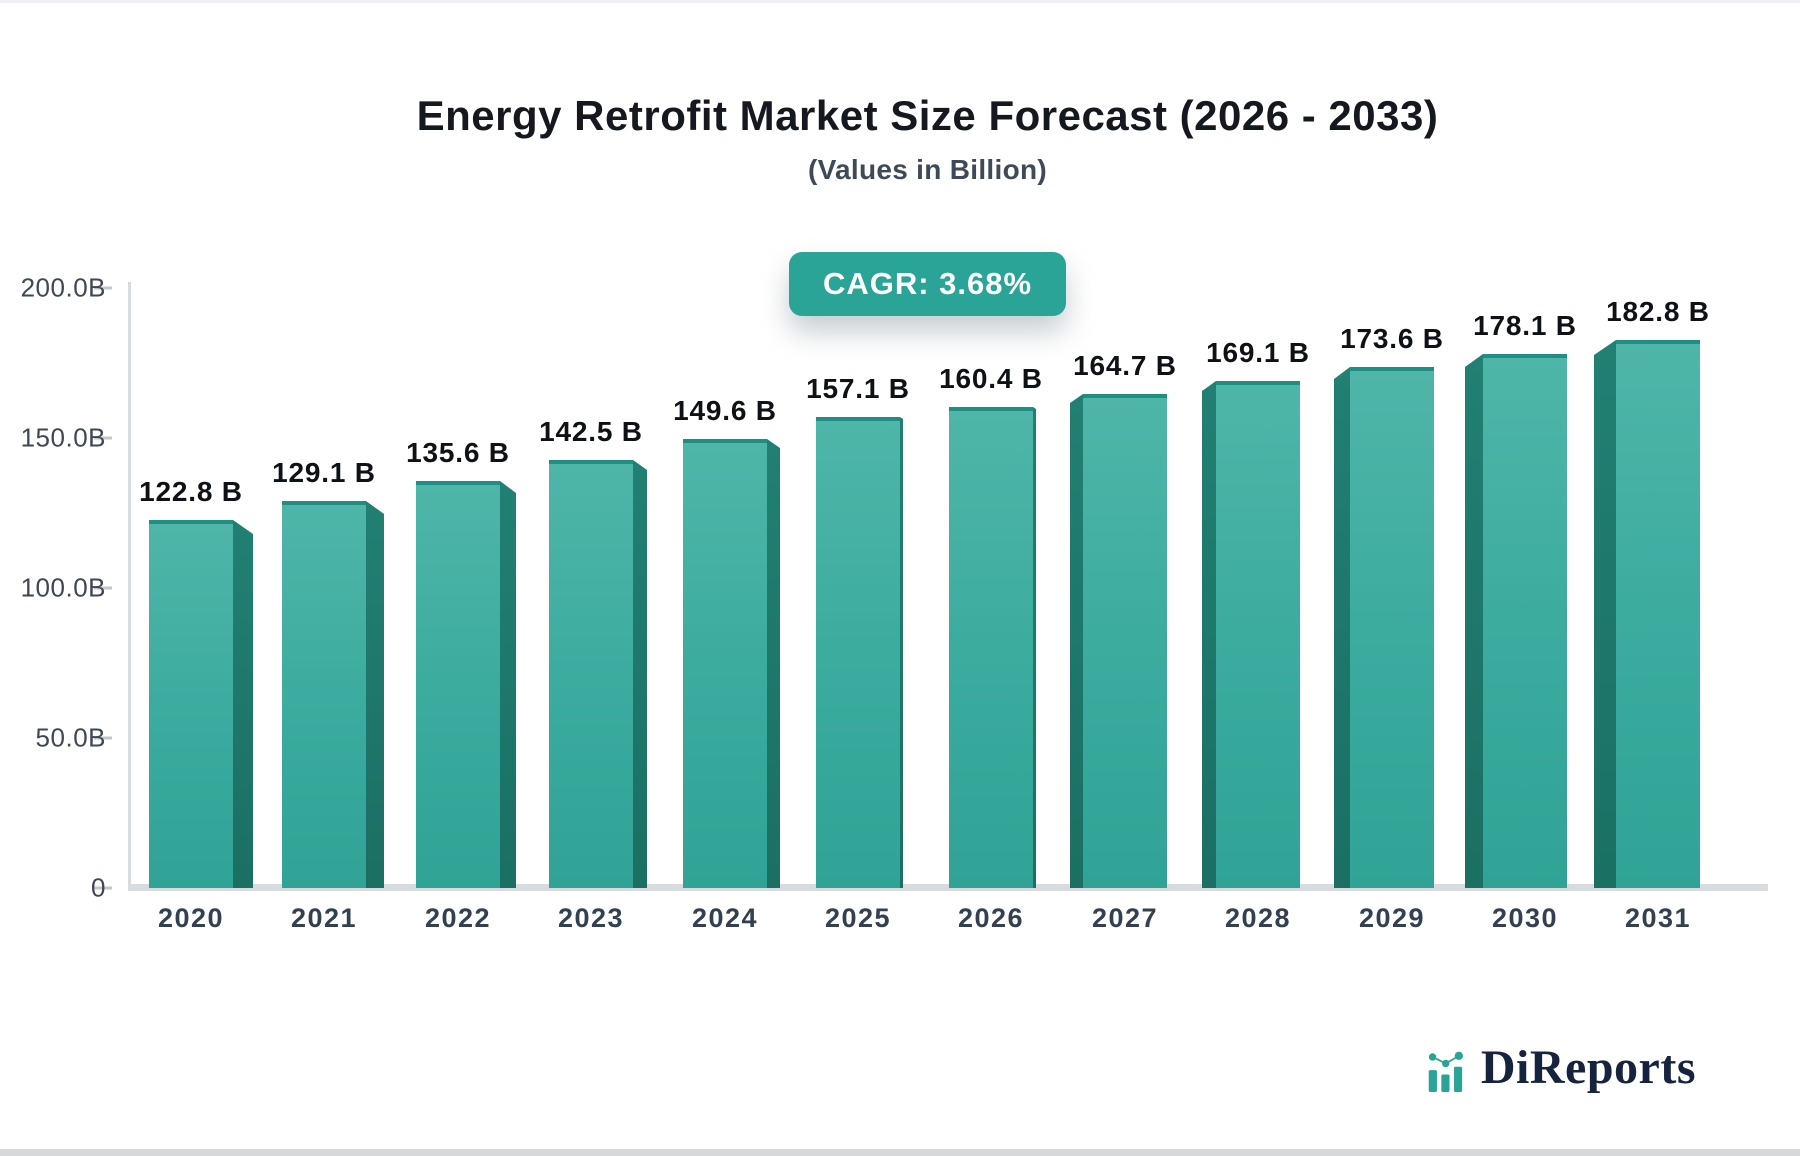 This screenshot has width=1800, height=1156. What do you see at coordinates (70, 737) in the screenshot?
I see `y-axis-label: 50.0B` at bounding box center [70, 737].